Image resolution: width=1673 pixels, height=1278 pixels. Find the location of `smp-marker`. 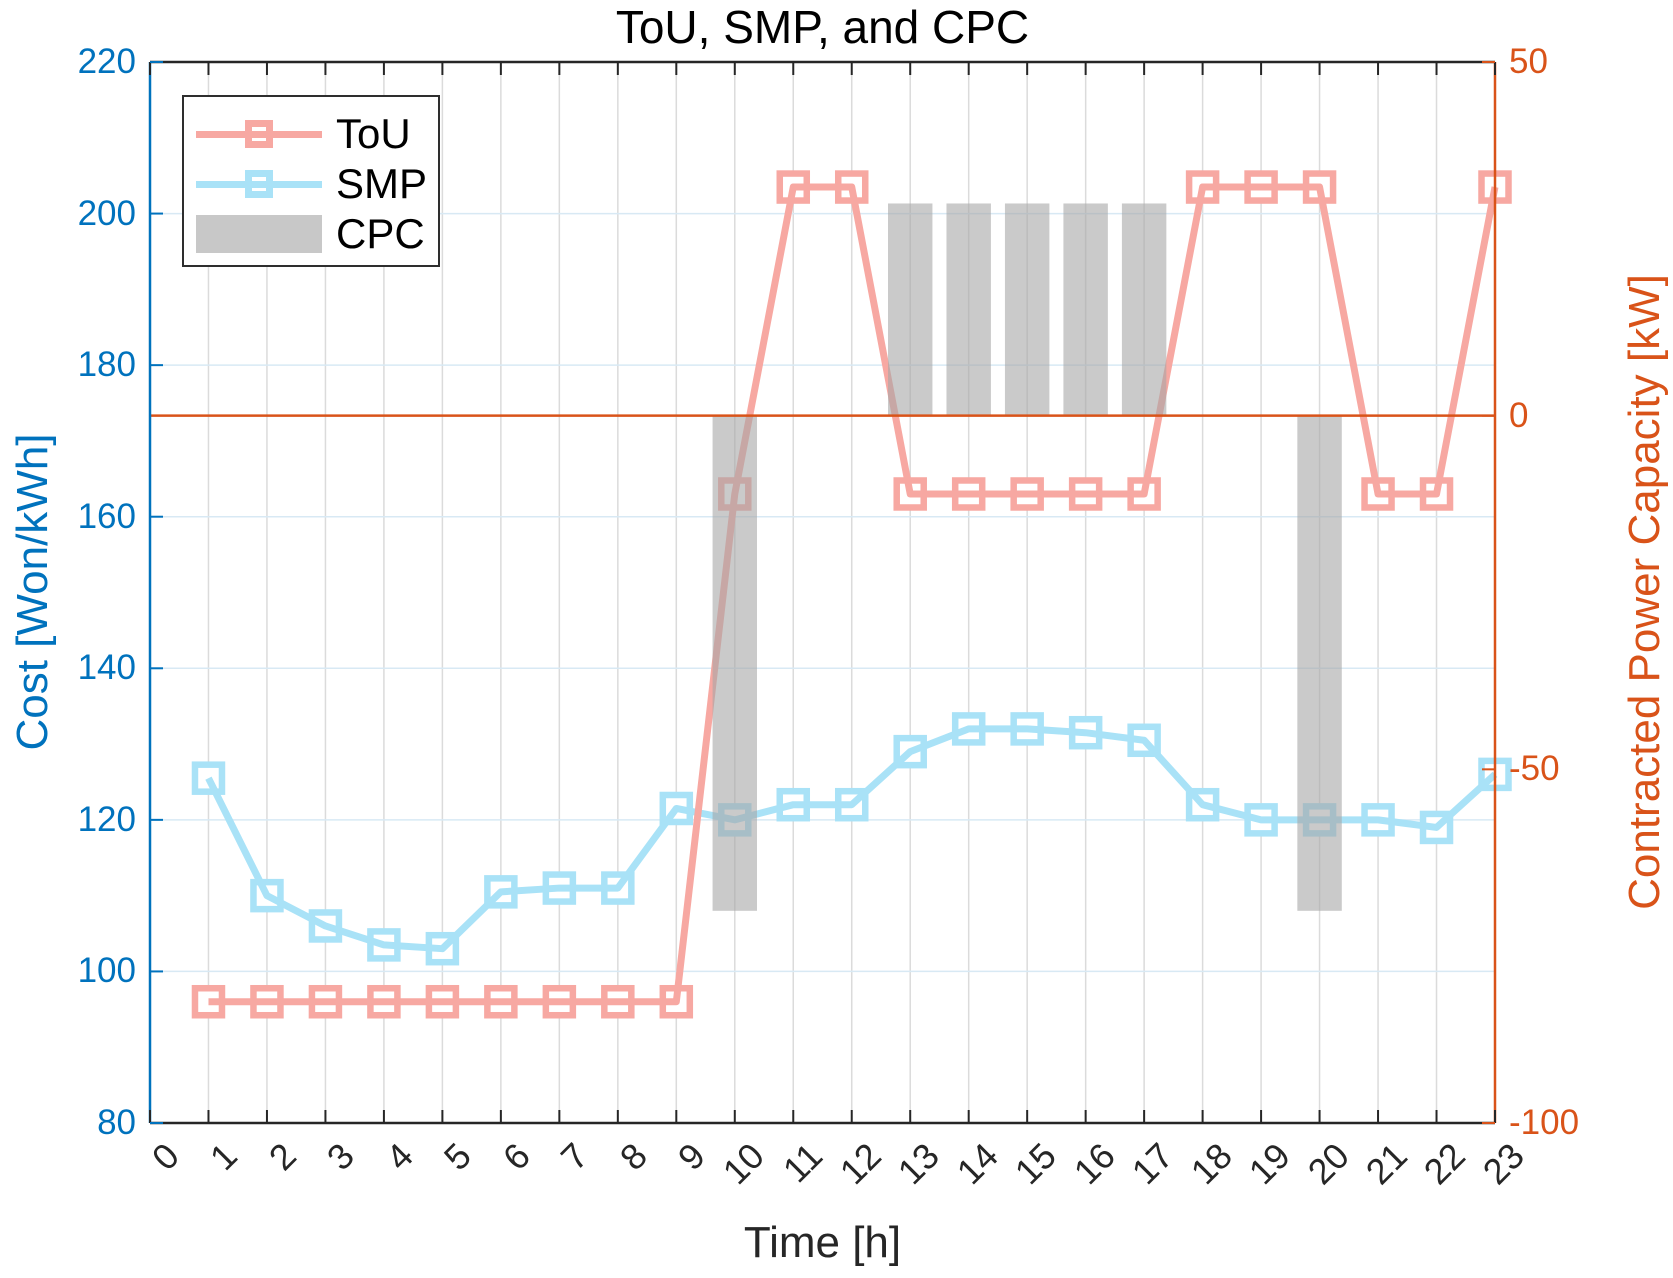

smp-marker is located at coordinates (267, 895).